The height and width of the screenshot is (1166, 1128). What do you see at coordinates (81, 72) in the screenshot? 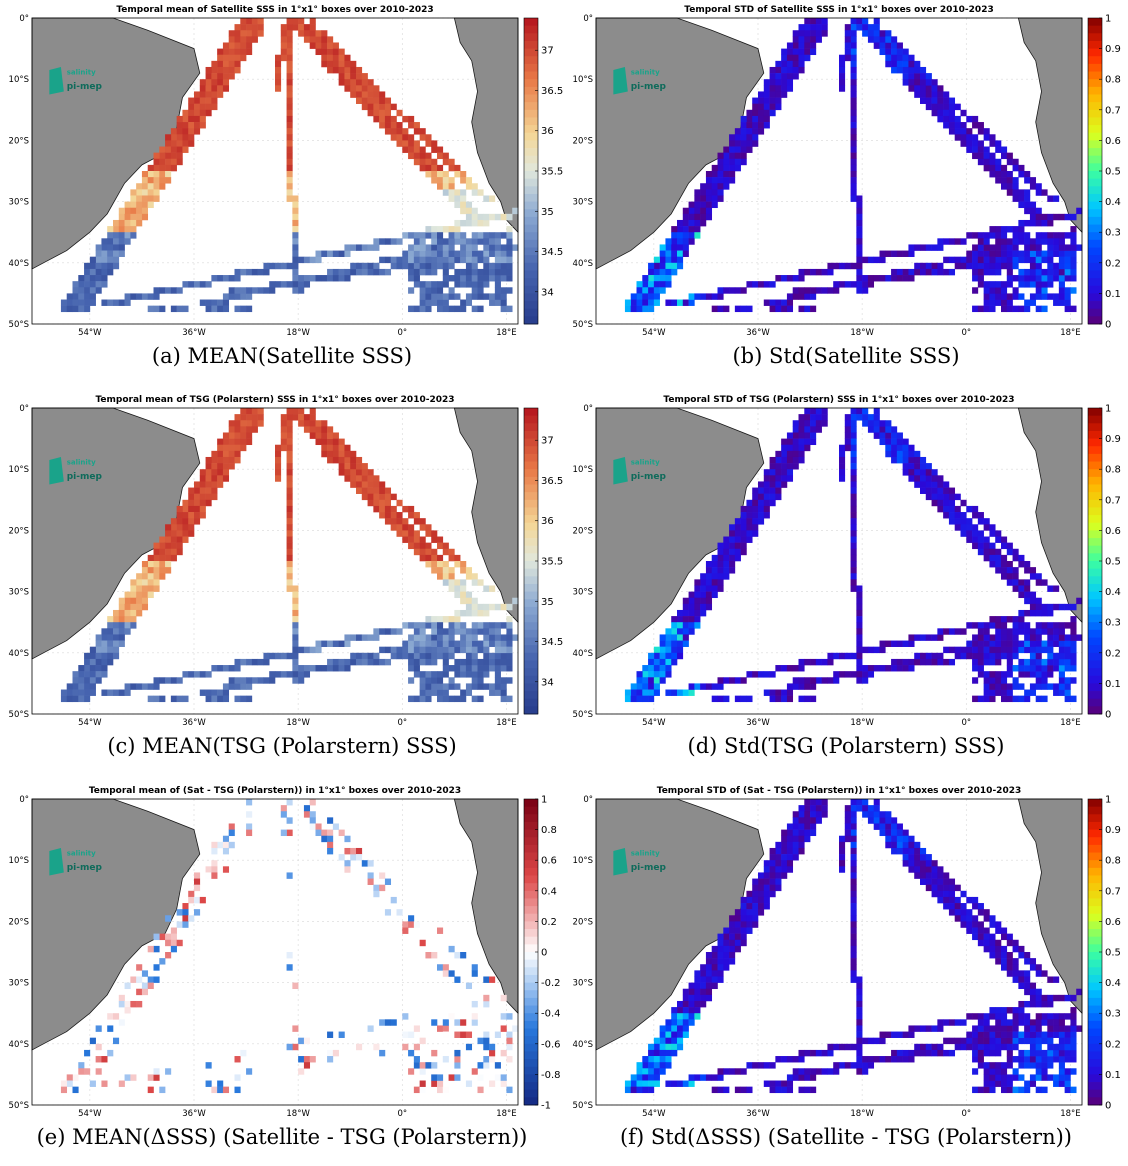
I see `logo-line1: salinity` at bounding box center [81, 72].